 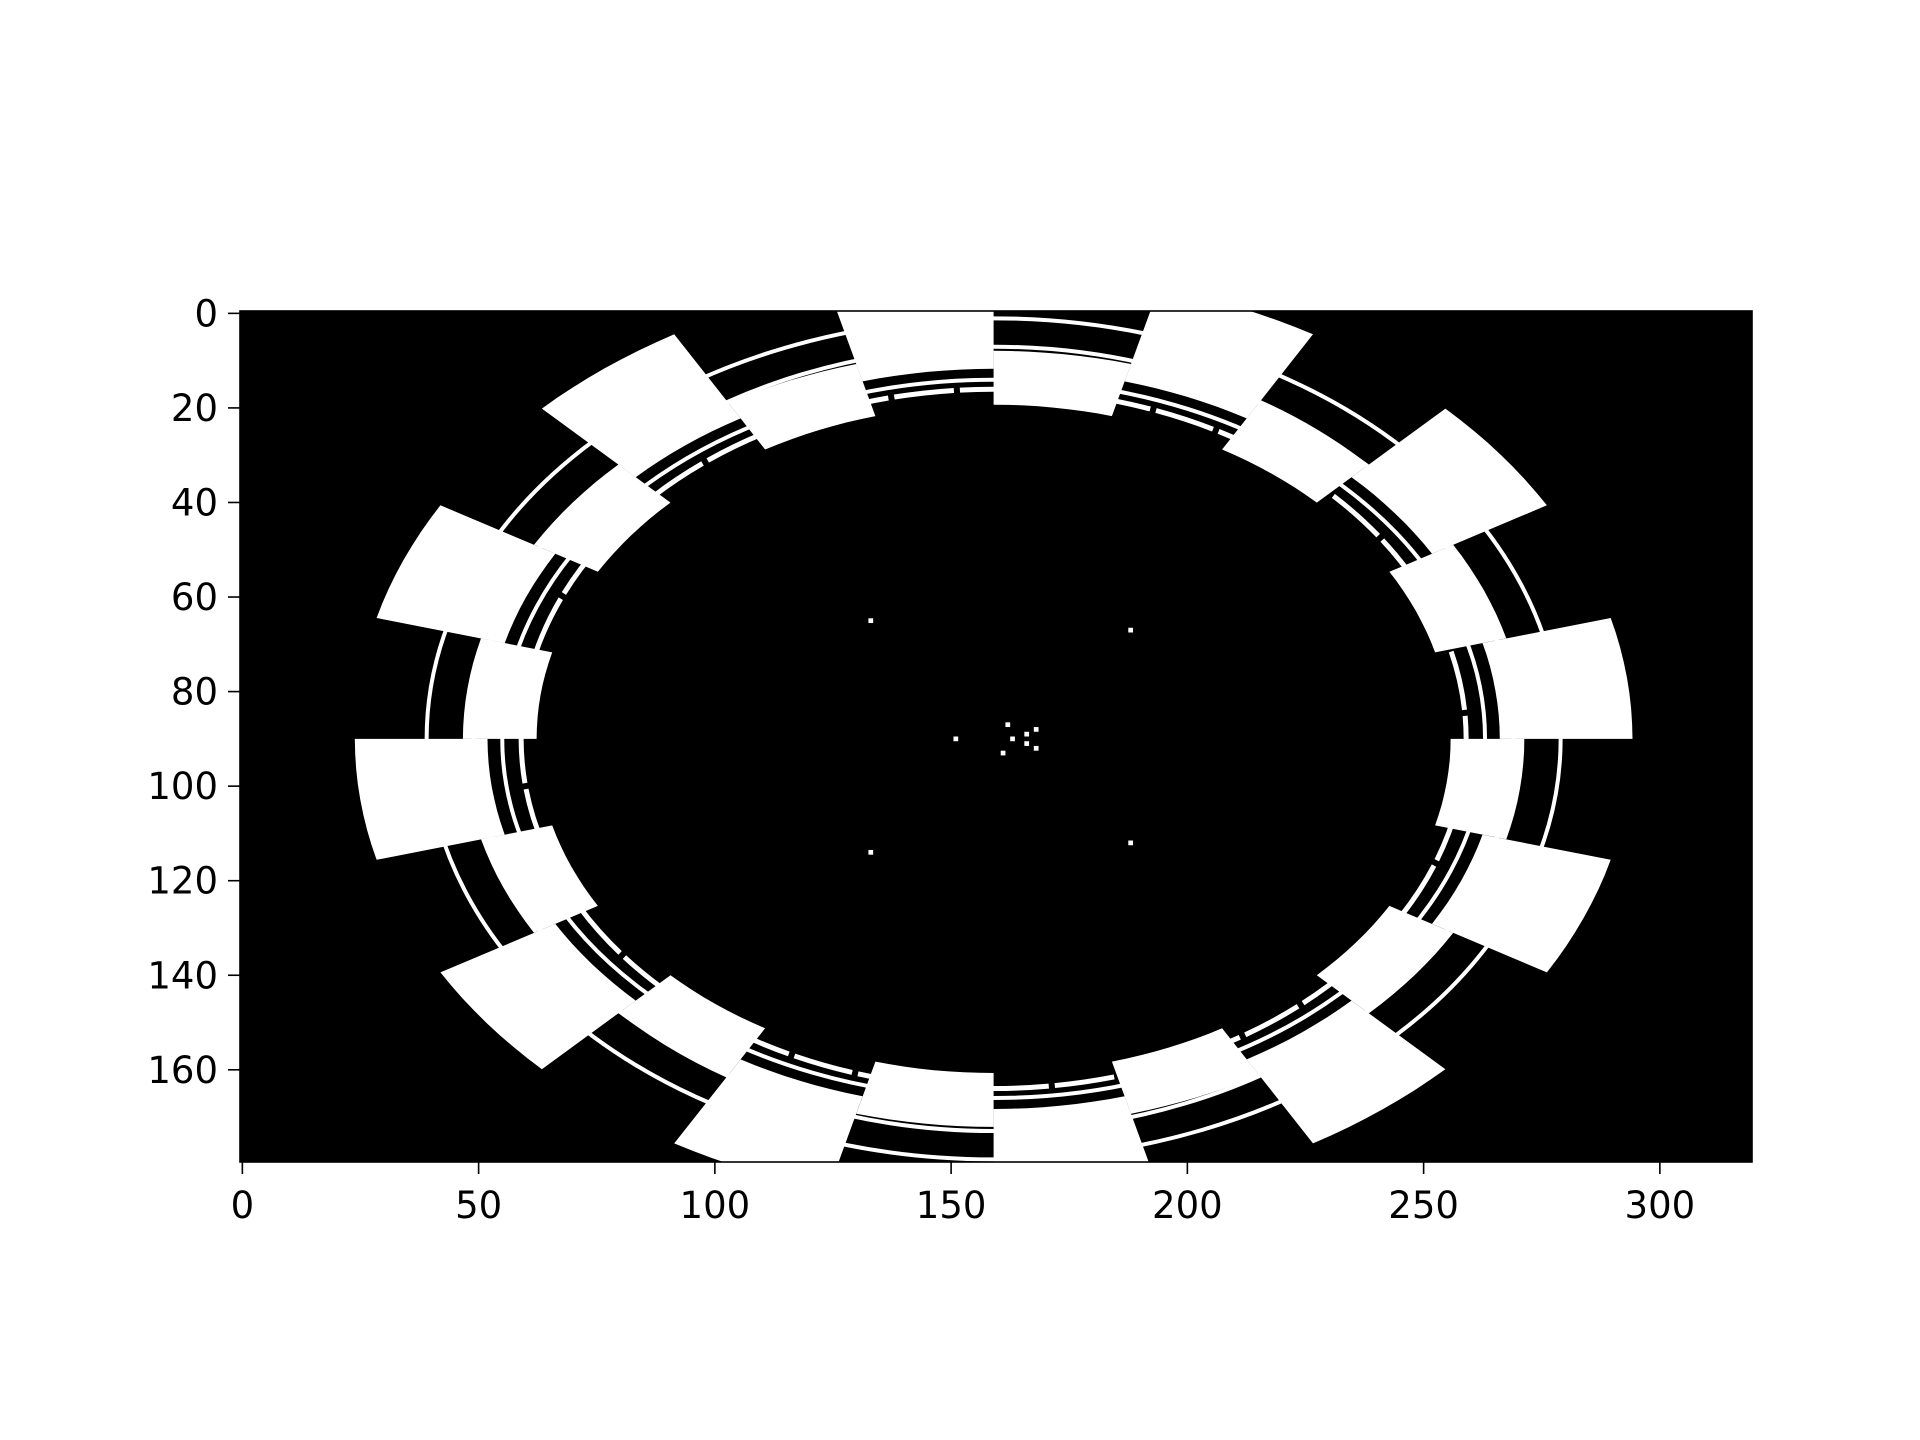 What do you see at coordinates (478, 1205) in the screenshot?
I see `x-tick-label: 50` at bounding box center [478, 1205].